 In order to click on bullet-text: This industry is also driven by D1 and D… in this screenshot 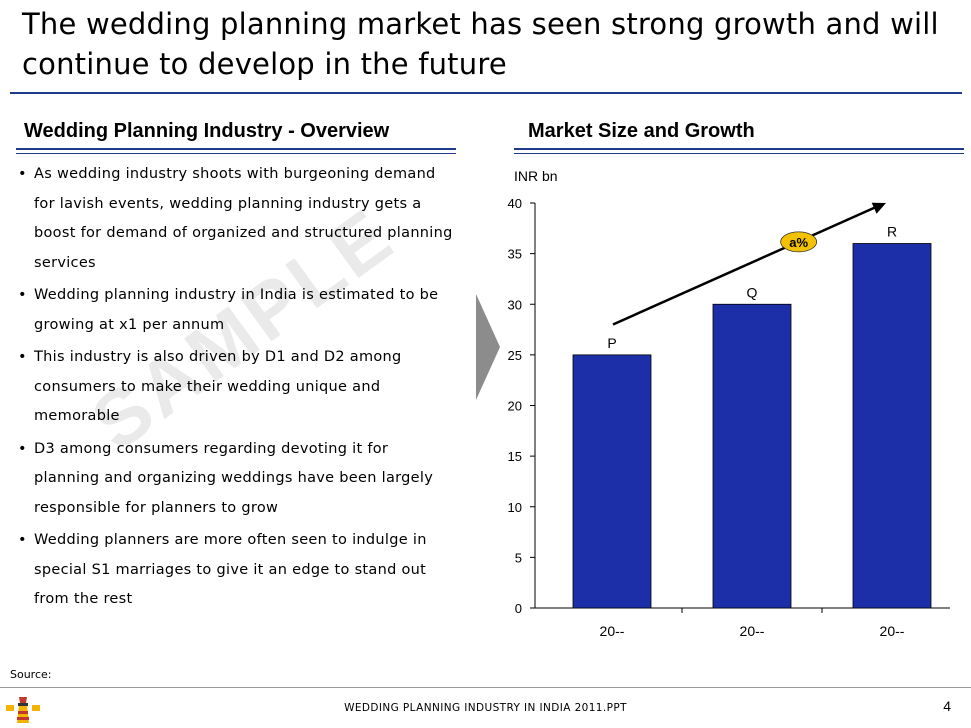, I will do `click(218, 386)`.